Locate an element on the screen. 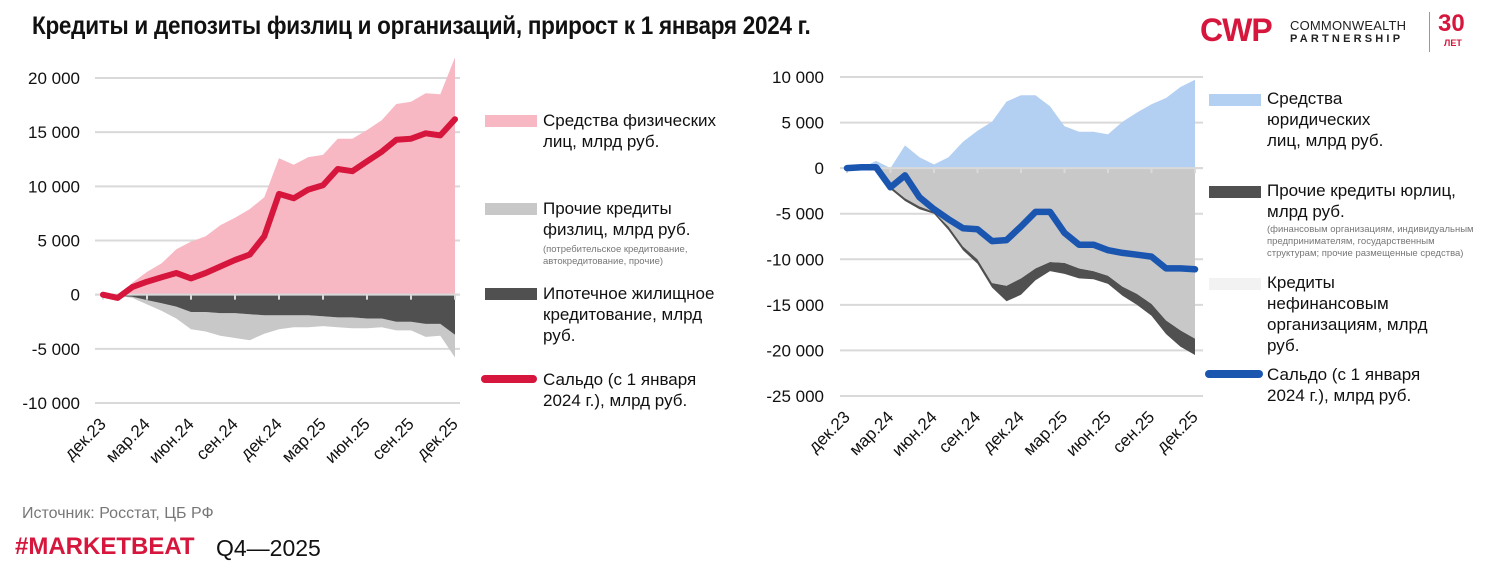 Image resolution: width=1485 pixels, height=571 pixels. logo-line1: COMMONWEALTH is located at coordinates (1348, 25).